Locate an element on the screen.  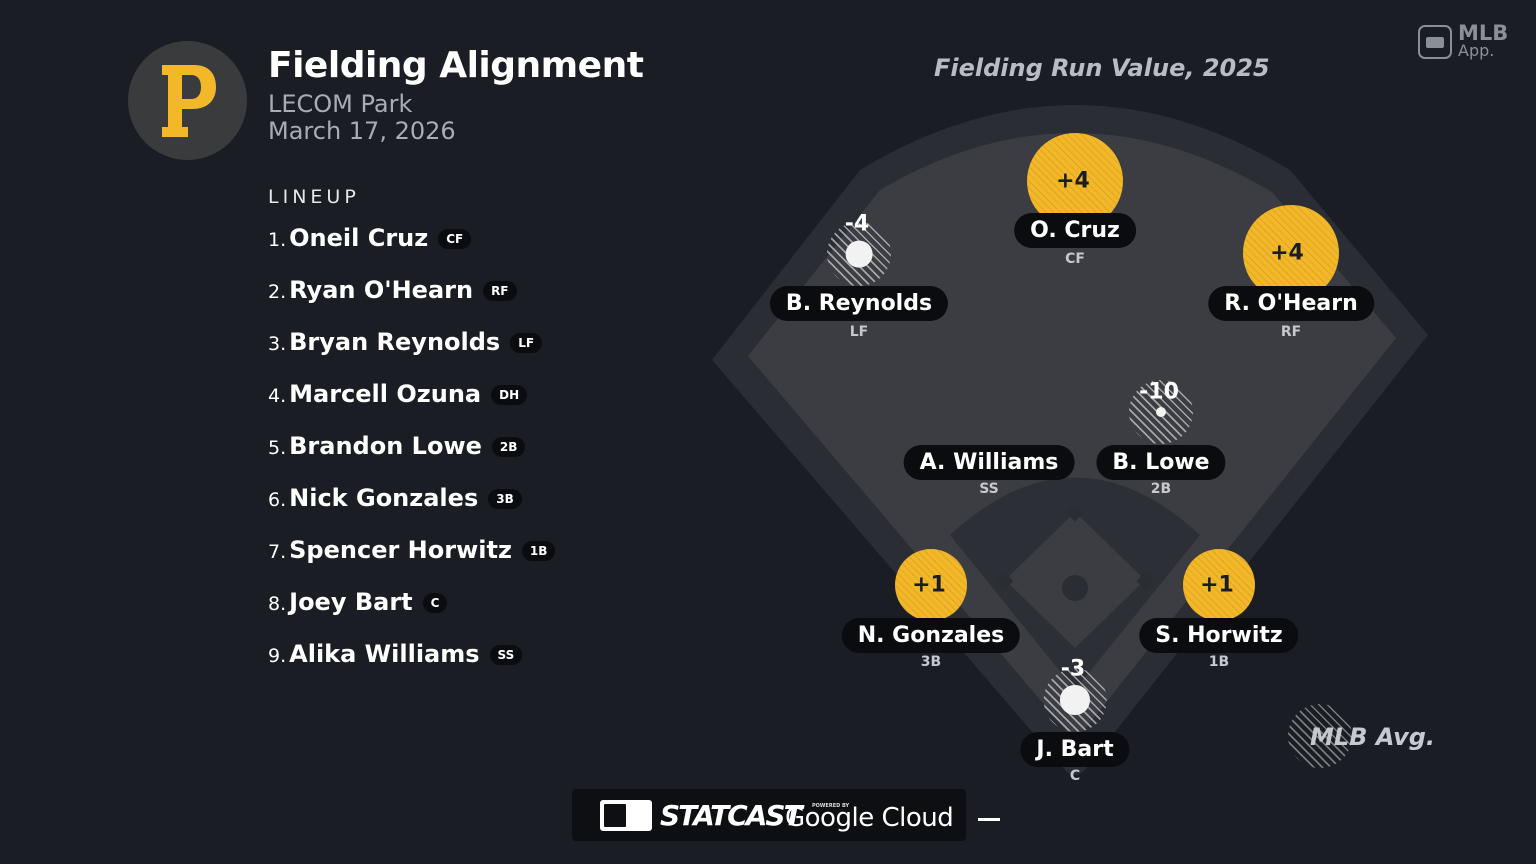
pirates-p-icon is located at coordinates (189, 101).